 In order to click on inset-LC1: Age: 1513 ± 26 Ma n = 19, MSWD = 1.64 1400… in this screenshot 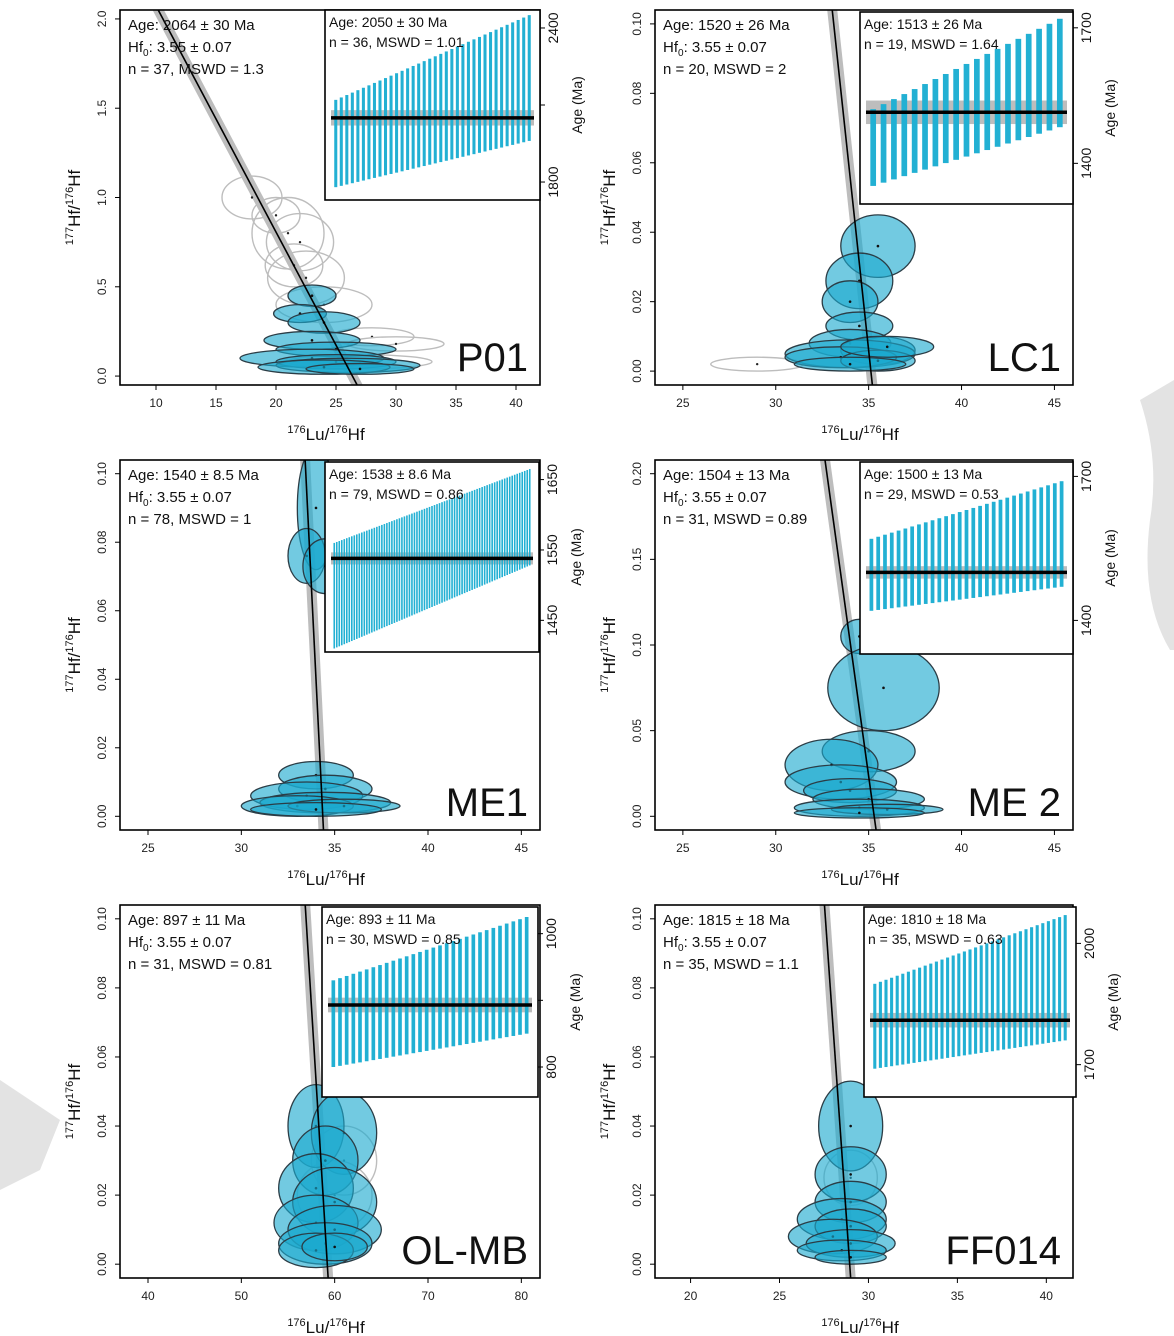, I will do `click(988, 108)`.